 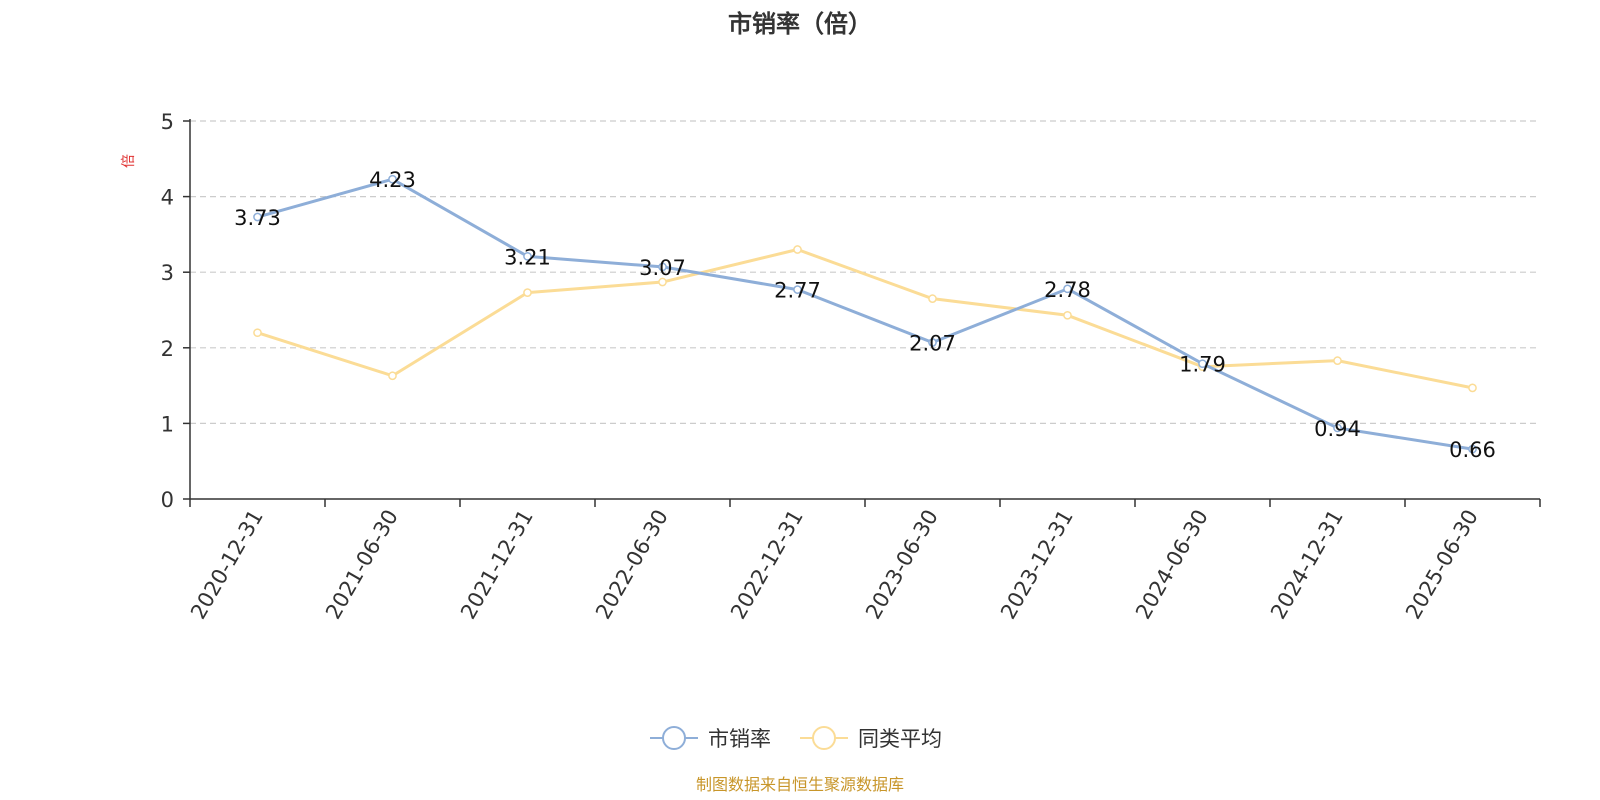 I want to click on x-tick-label: 2020-12-31, so click(x=227, y=565).